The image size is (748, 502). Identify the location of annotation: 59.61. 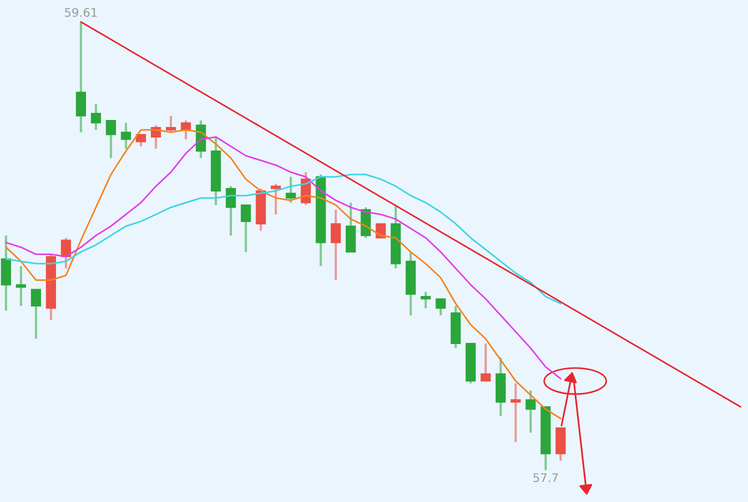
(80, 12).